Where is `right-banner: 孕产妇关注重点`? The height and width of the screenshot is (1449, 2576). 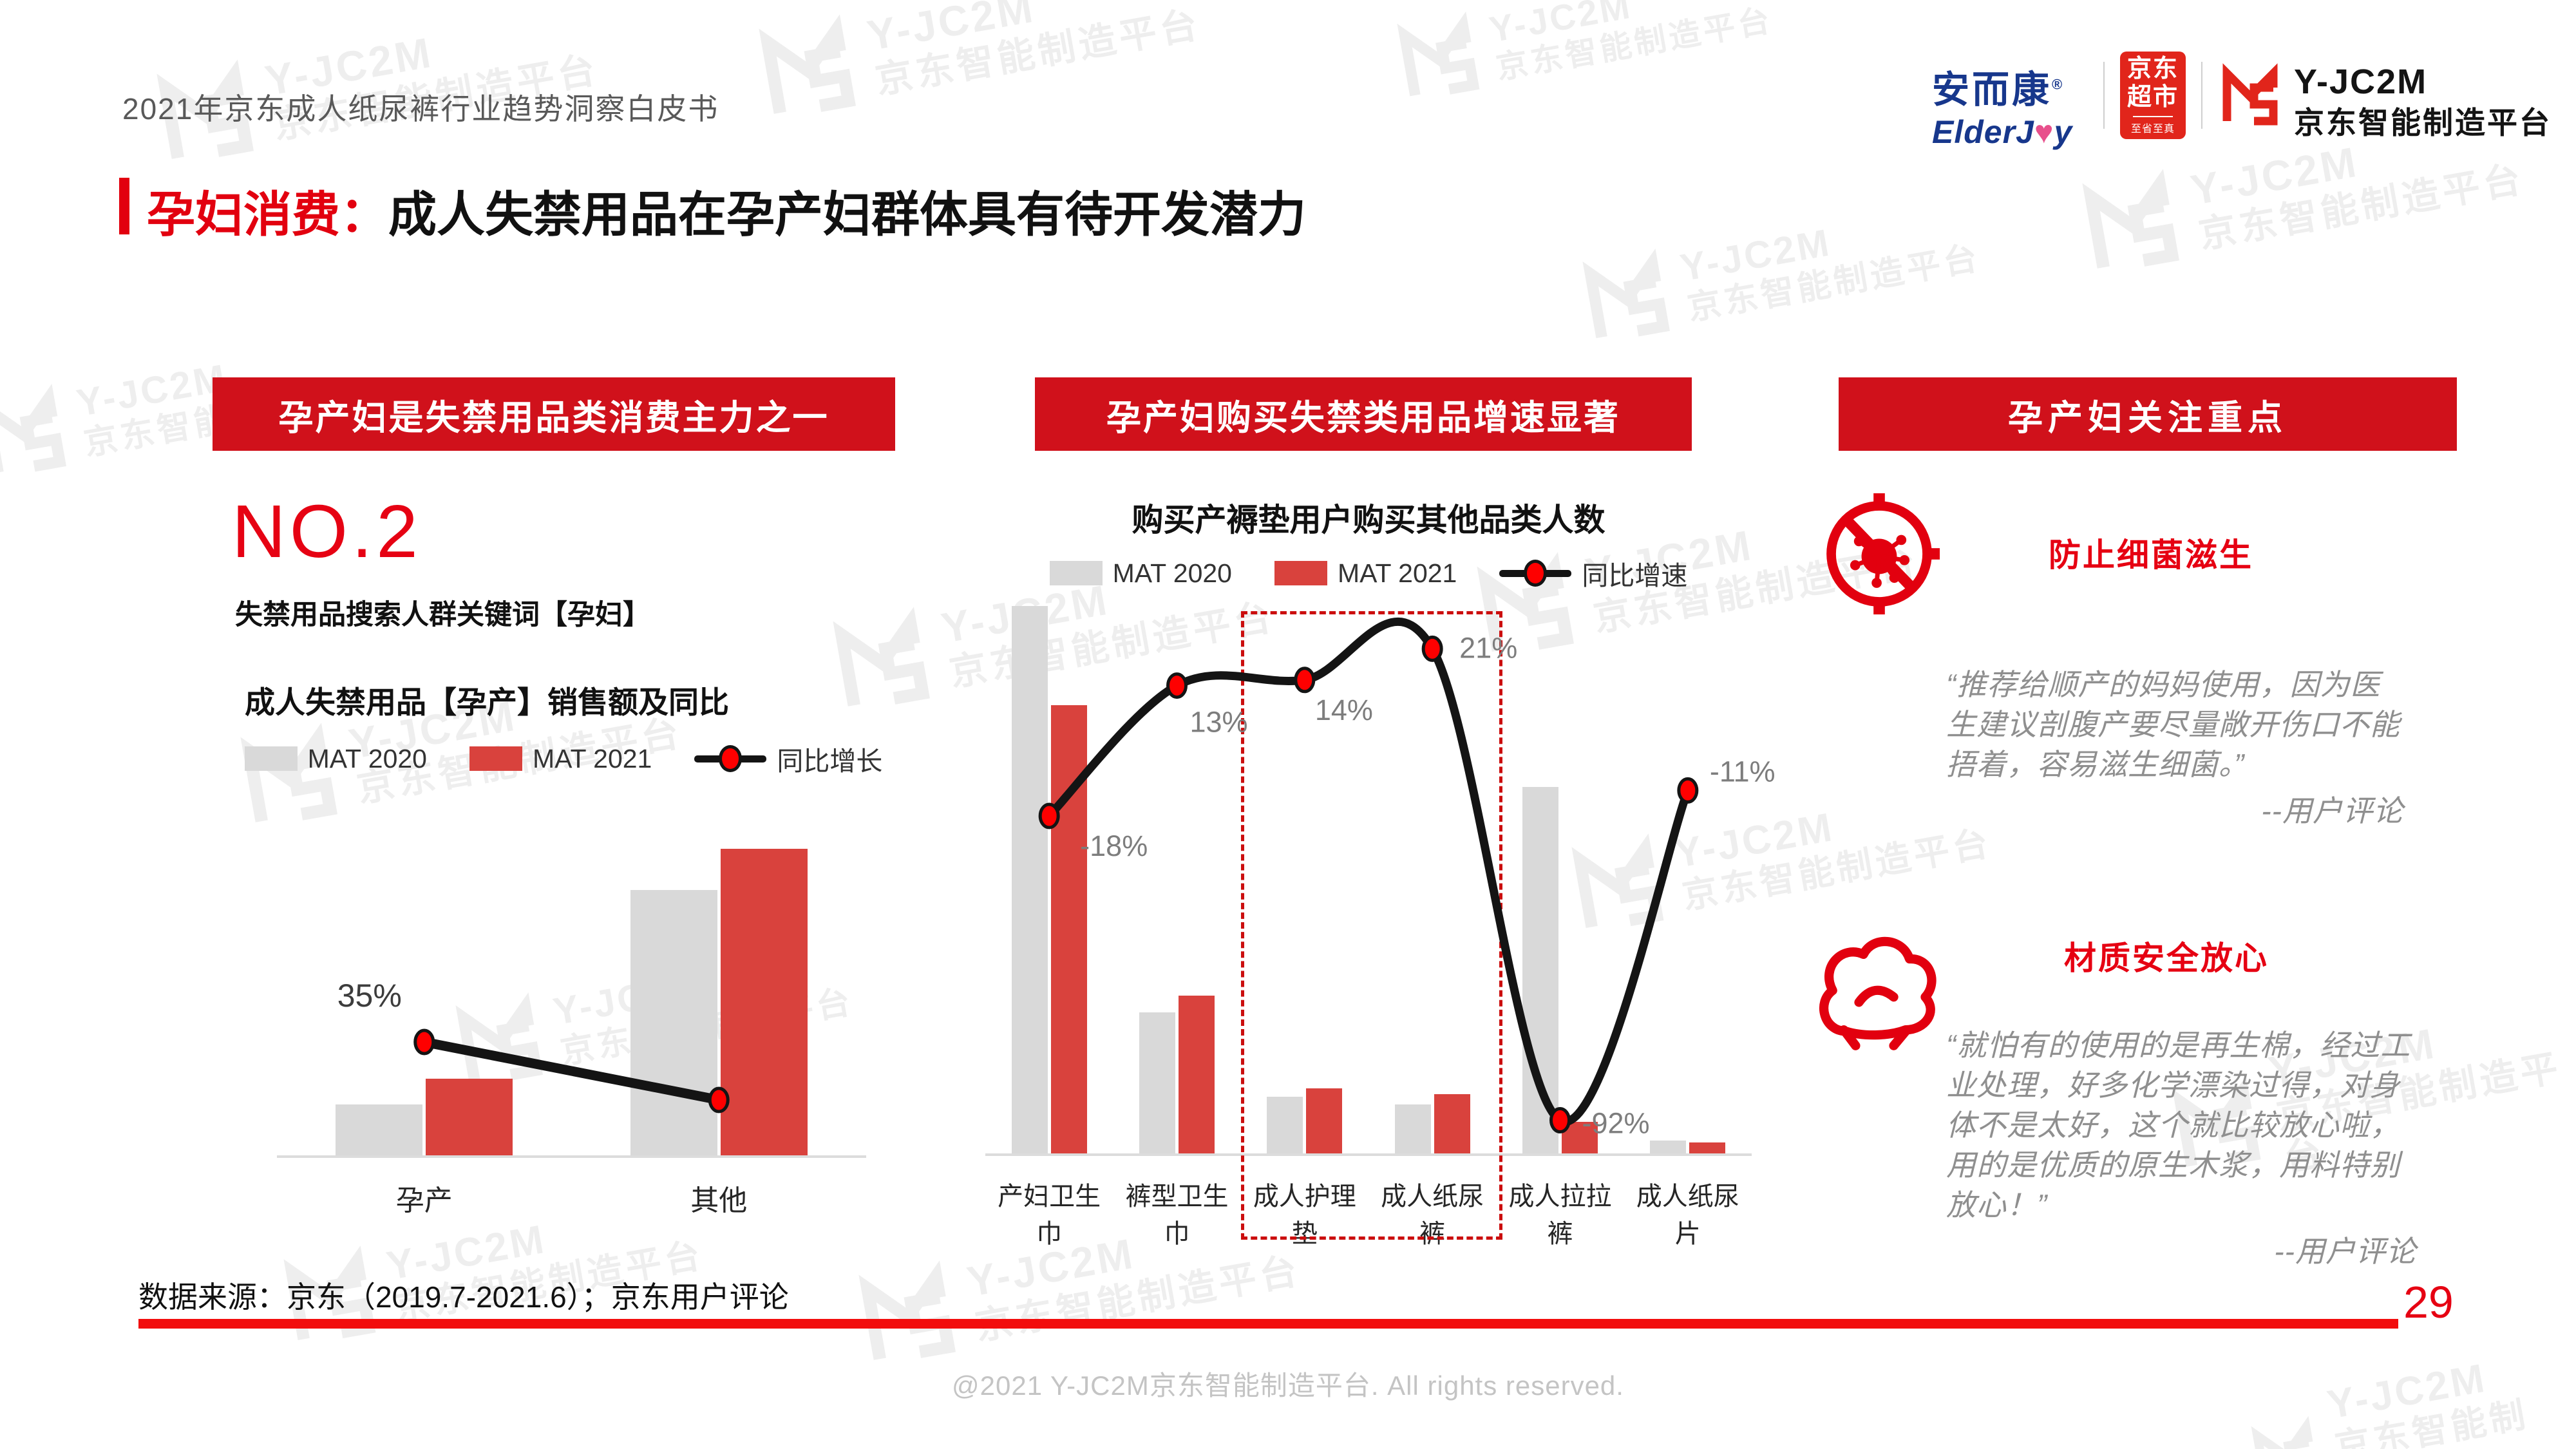 right-banner: 孕产妇关注重点 is located at coordinates (2148, 414).